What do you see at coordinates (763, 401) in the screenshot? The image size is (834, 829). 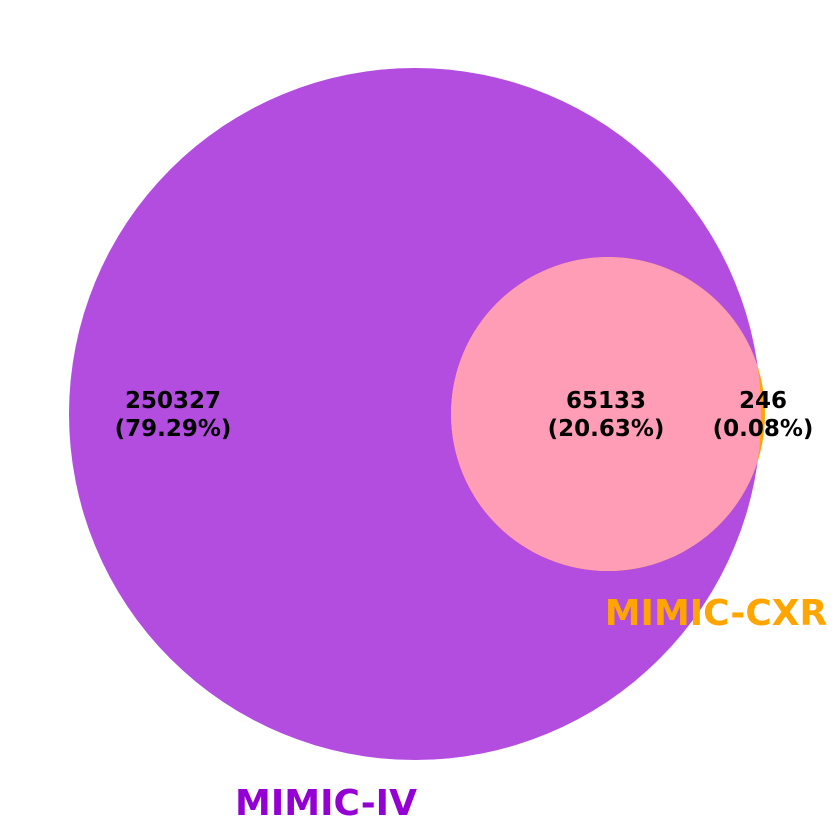 I see `region-b-only-count: 246` at bounding box center [763, 401].